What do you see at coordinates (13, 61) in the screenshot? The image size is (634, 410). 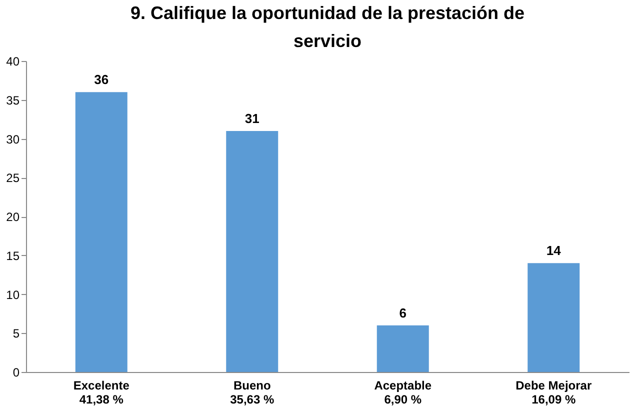 I see `y-tick-label: 40` at bounding box center [13, 61].